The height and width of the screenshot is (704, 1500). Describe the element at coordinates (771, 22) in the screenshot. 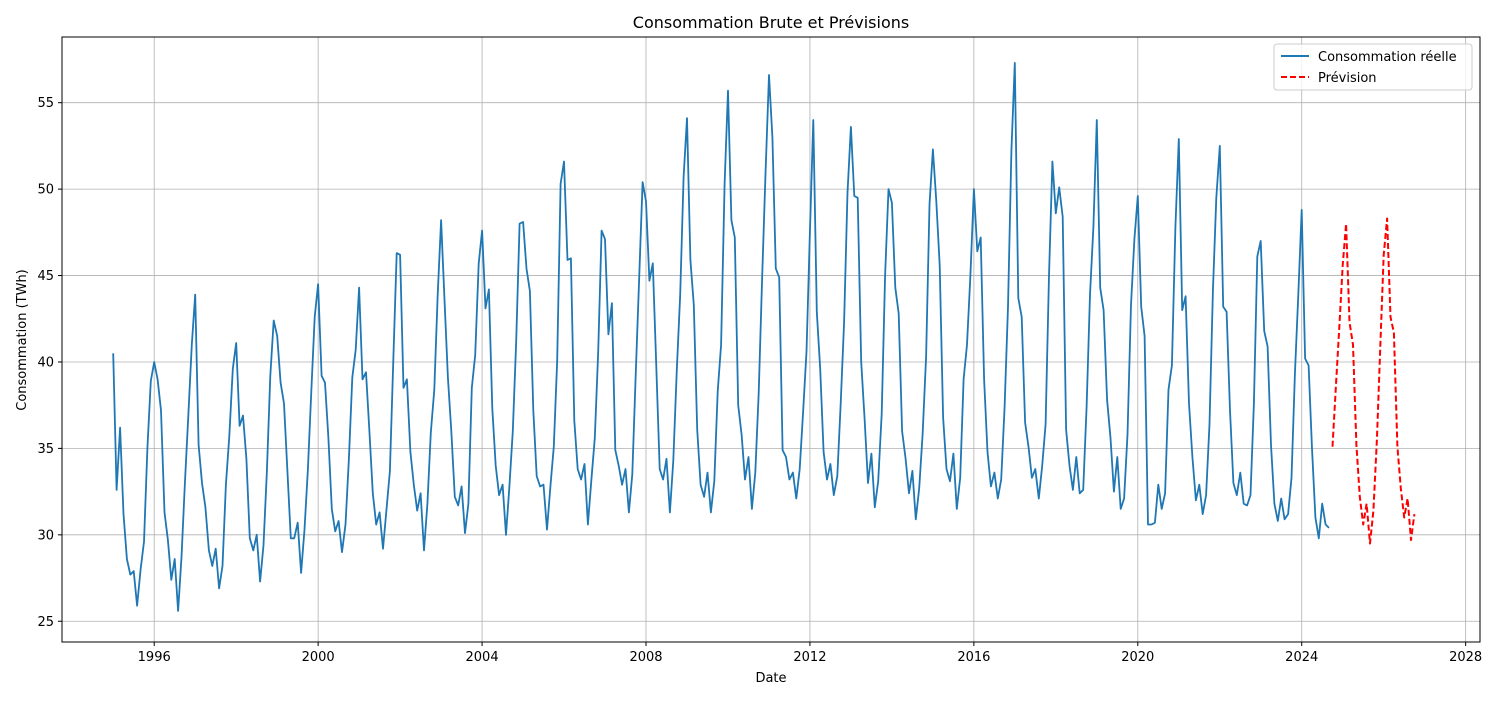

I see `chart-title: Consommation Brute et Prévisions` at that location.